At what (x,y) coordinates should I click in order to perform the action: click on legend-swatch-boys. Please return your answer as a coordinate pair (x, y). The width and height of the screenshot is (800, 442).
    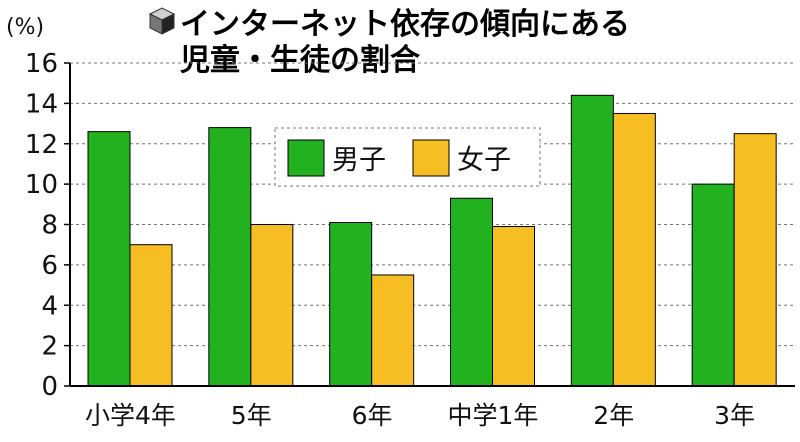
    Looking at the image, I should click on (306, 158).